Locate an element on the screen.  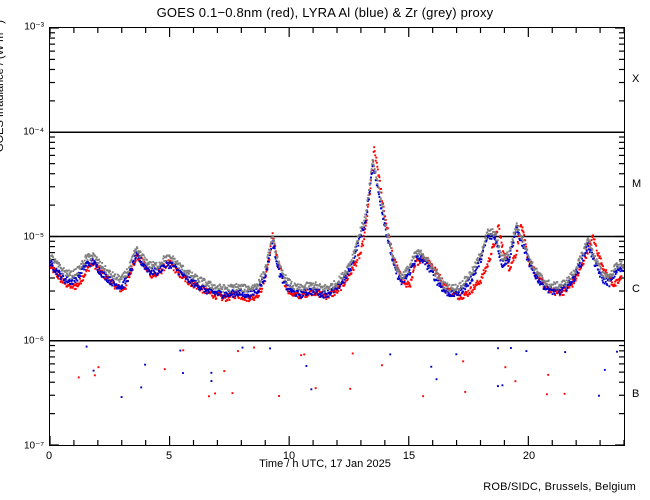
y-axis-label: GOES Irradiance / (W m−2) is located at coordinates (3, 86).